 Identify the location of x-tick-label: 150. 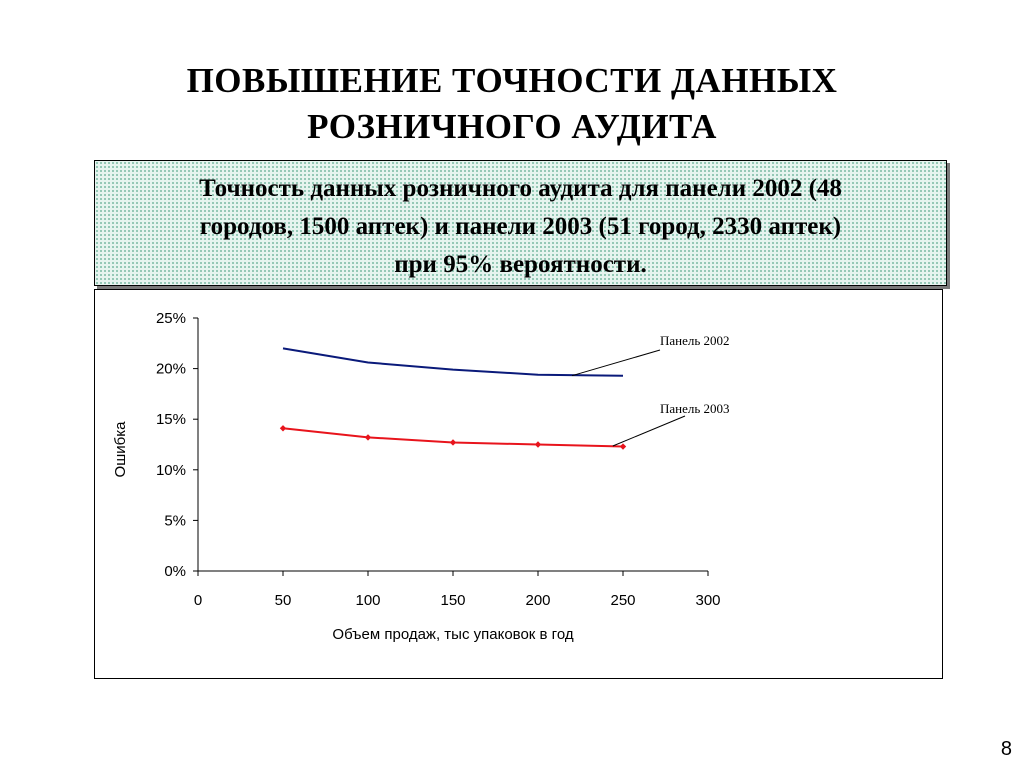
(452, 600).